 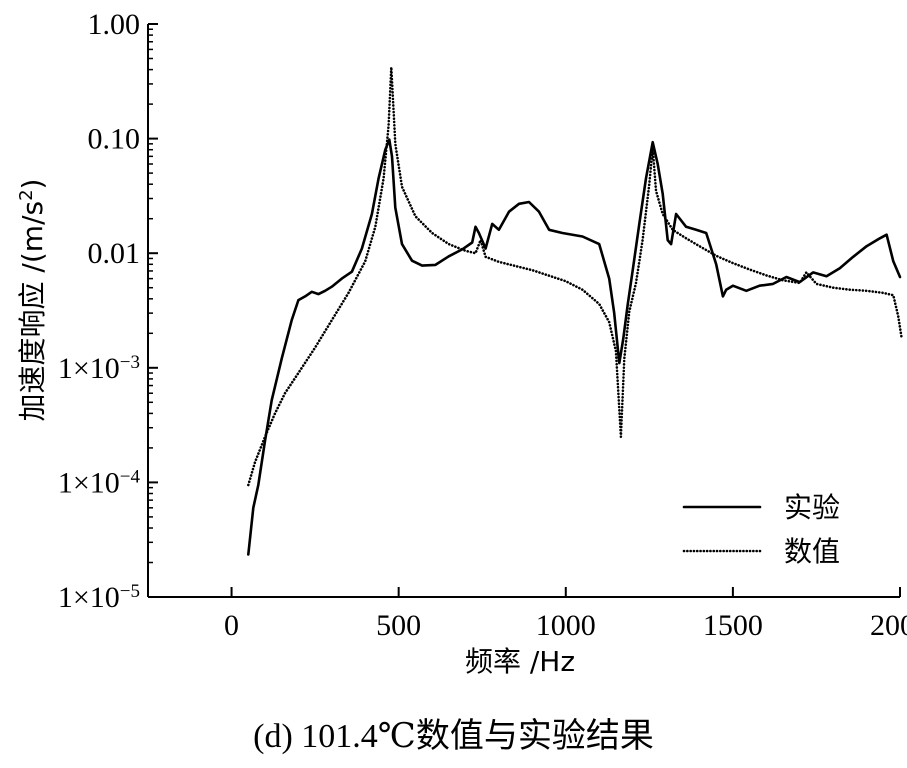 What do you see at coordinates (888, 625) in the screenshot?
I see `x-tick-label-4: 2000` at bounding box center [888, 625].